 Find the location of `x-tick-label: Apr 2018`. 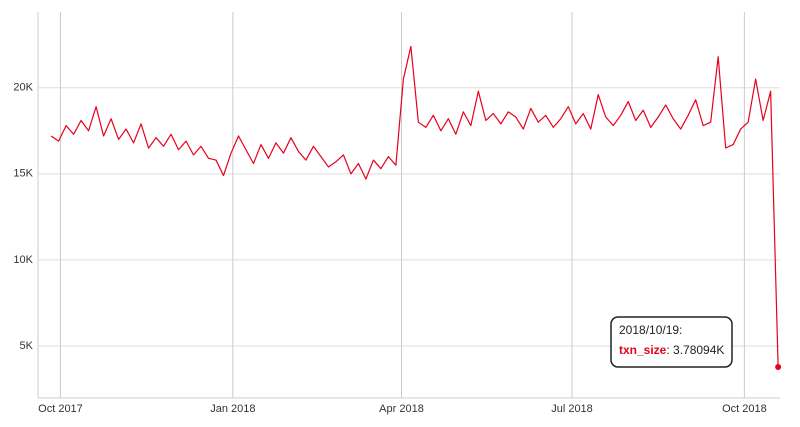

x-tick-label: Apr 2018 is located at coordinates (401, 409).